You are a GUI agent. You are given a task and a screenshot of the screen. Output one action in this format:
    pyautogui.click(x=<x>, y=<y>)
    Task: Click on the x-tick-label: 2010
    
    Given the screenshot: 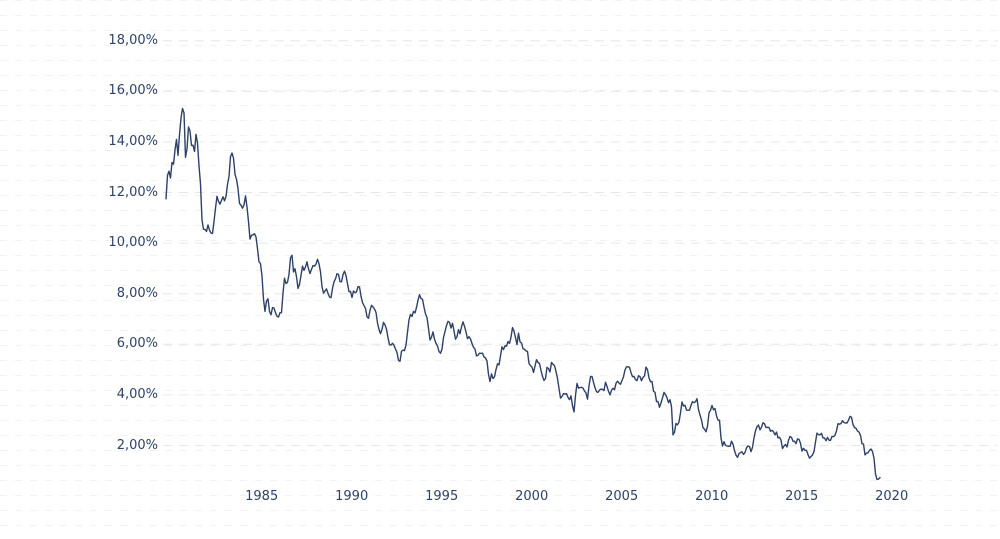 What is the action you would take?
    pyautogui.click(x=712, y=496)
    